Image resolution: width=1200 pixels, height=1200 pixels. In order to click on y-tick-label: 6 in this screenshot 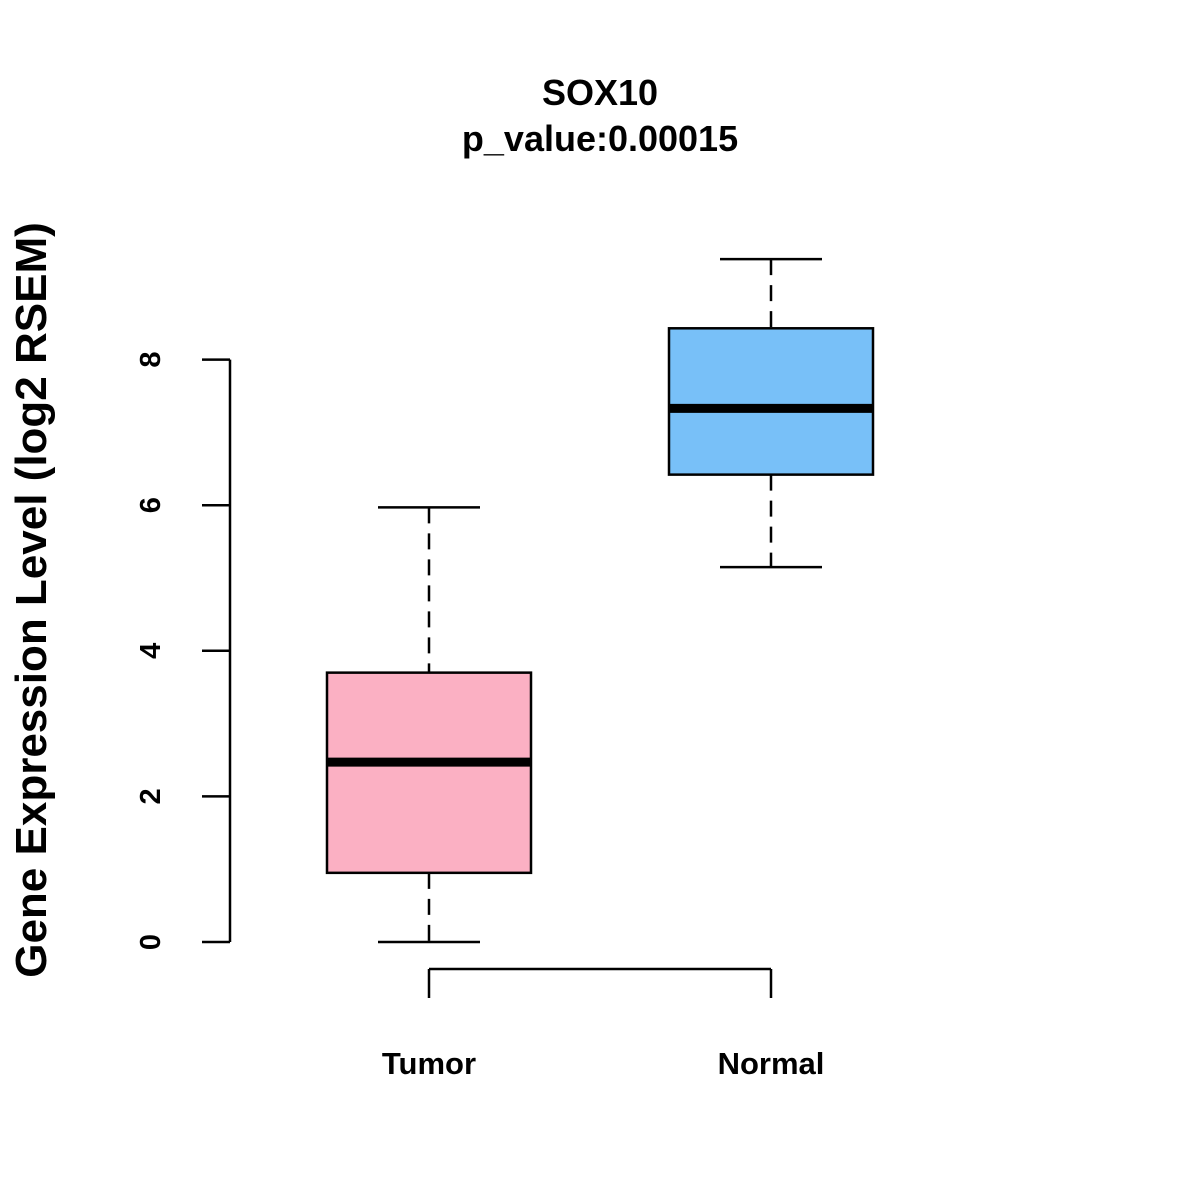, I will do `click(151, 505)`.